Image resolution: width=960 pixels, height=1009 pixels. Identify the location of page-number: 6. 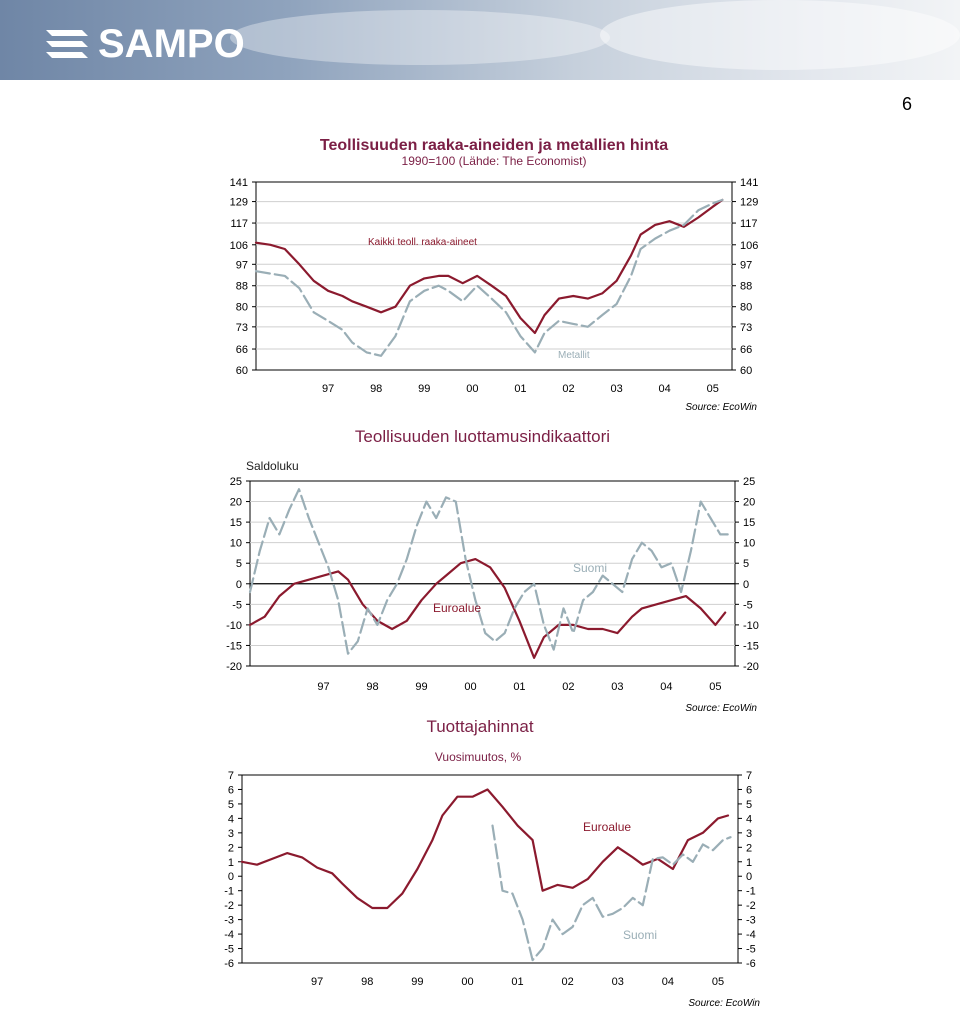
(906, 104).